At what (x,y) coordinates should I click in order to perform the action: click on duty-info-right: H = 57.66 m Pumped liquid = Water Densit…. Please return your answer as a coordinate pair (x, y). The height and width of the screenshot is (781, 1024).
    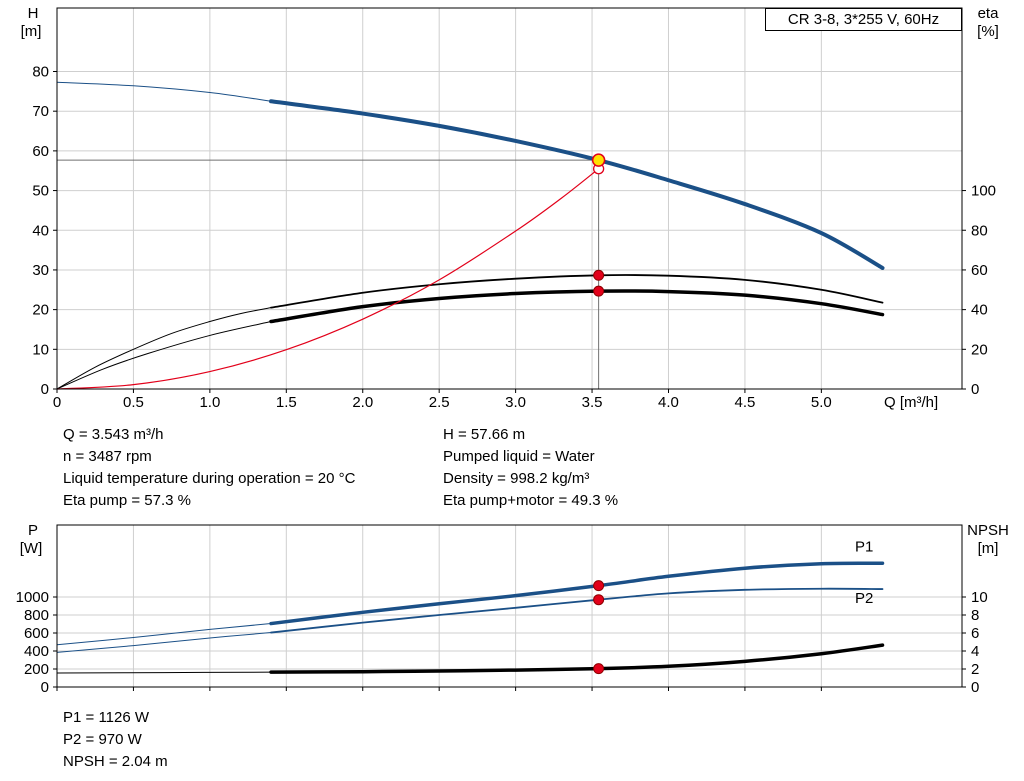
    Looking at the image, I should click on (530, 468).